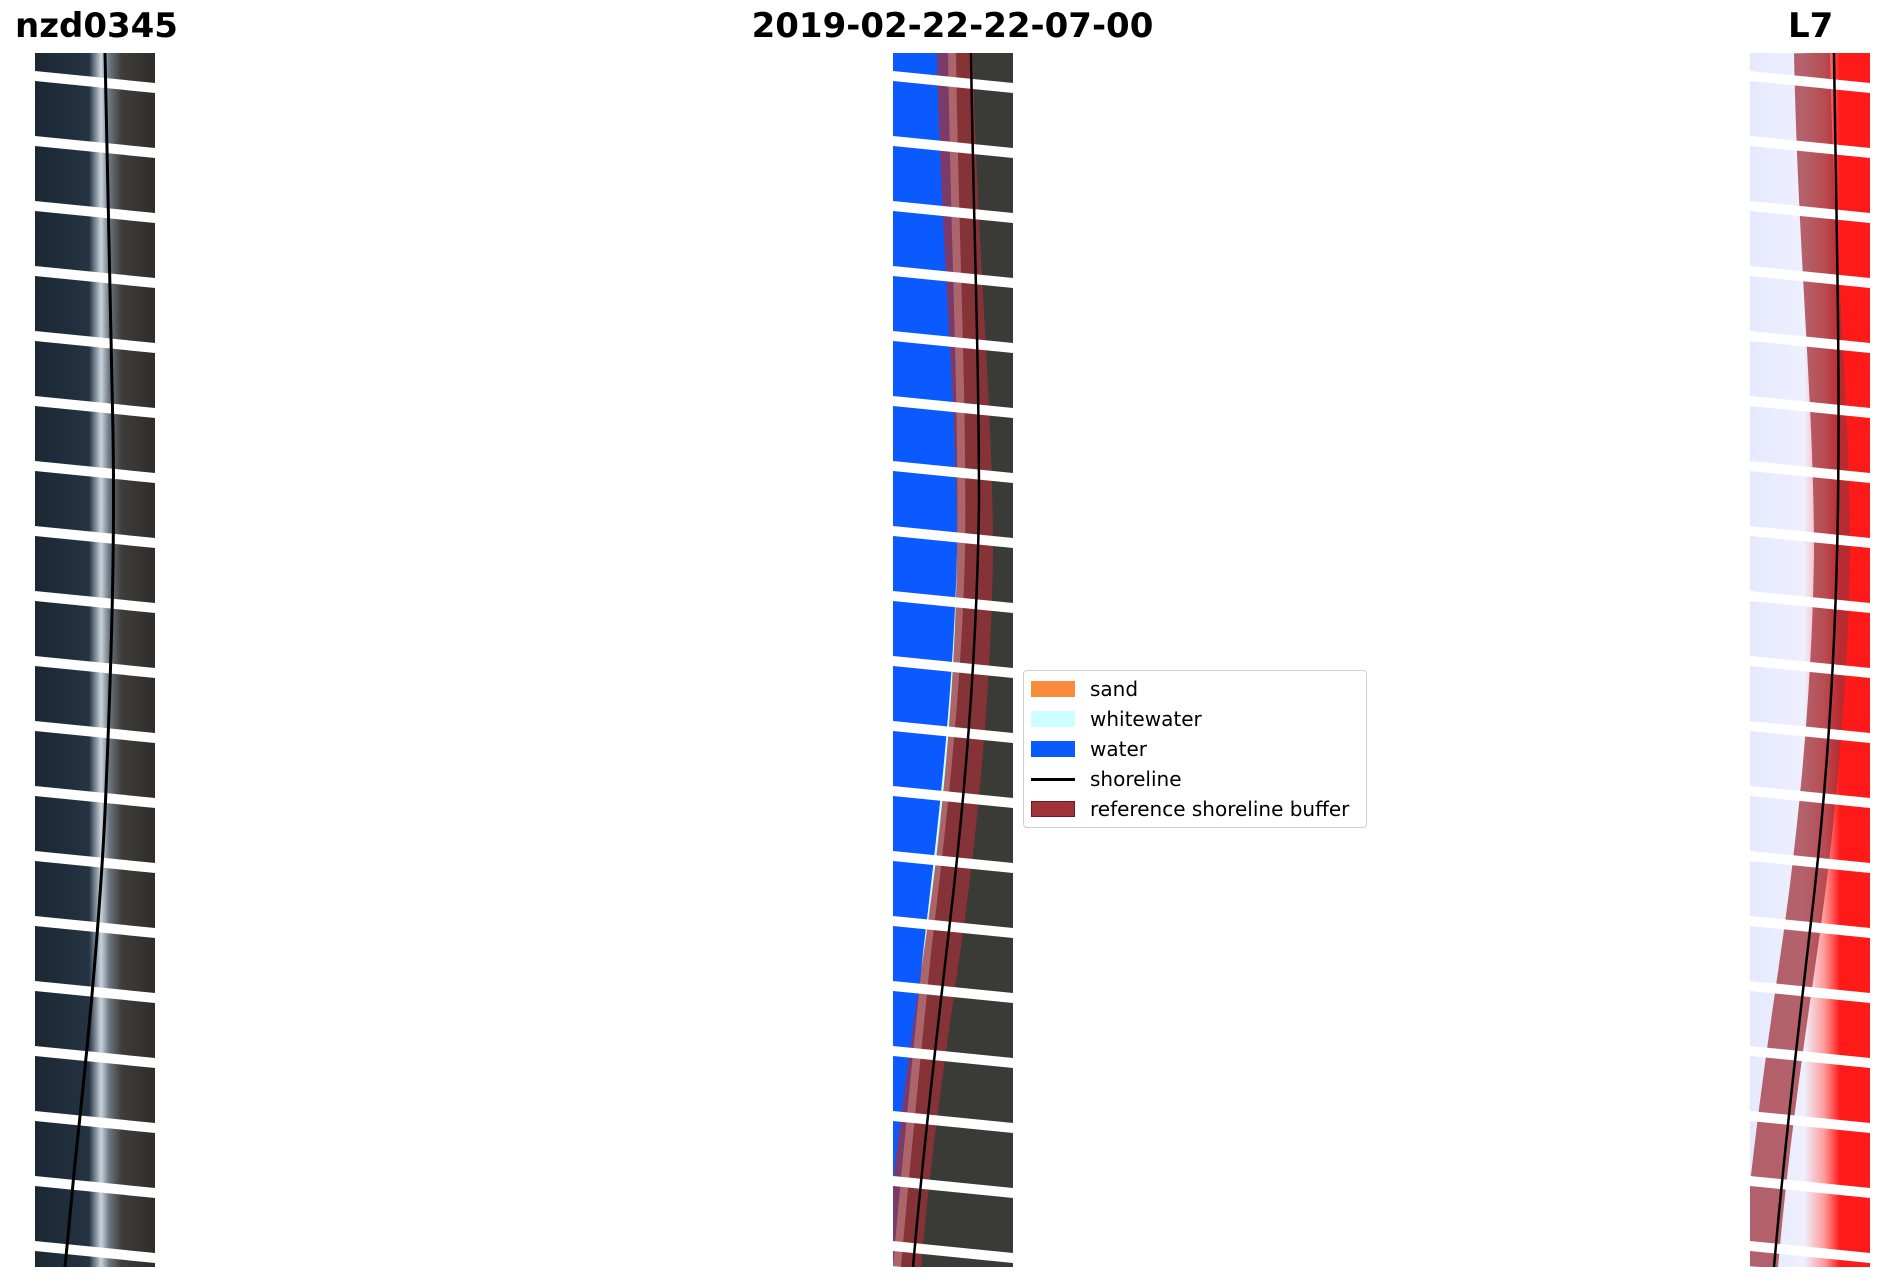 This screenshot has height=1283, width=1885. Describe the element at coordinates (1811, 26) in the screenshot. I see `satellite-title: L7` at that location.